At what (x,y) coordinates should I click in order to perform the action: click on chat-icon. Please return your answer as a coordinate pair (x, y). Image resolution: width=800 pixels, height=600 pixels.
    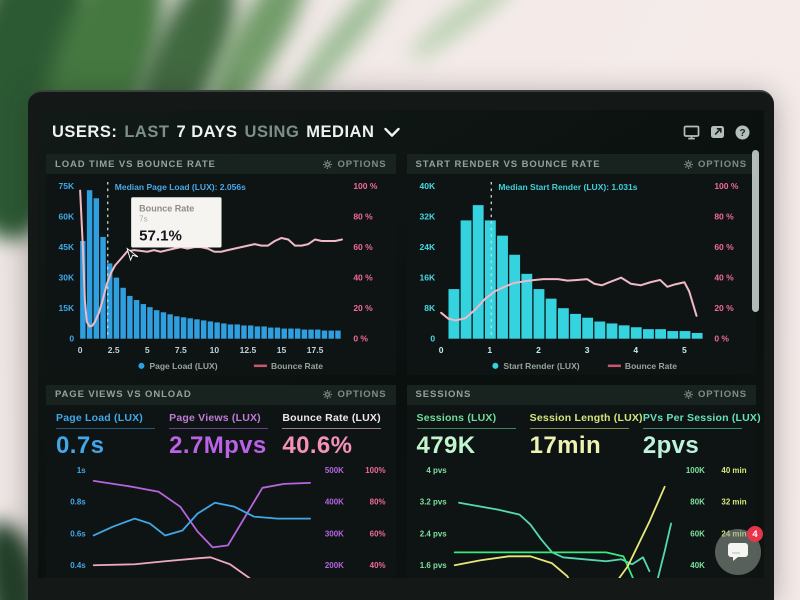
    Looking at the image, I should click on (738, 552).